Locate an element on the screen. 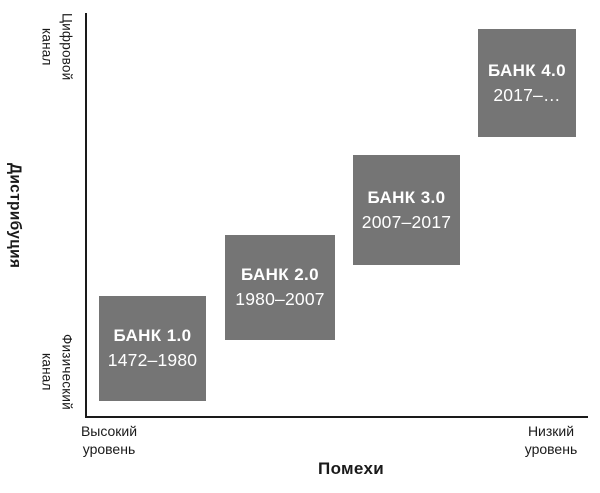  bank-4-title: БАНК 4.0 is located at coordinates (527, 70).